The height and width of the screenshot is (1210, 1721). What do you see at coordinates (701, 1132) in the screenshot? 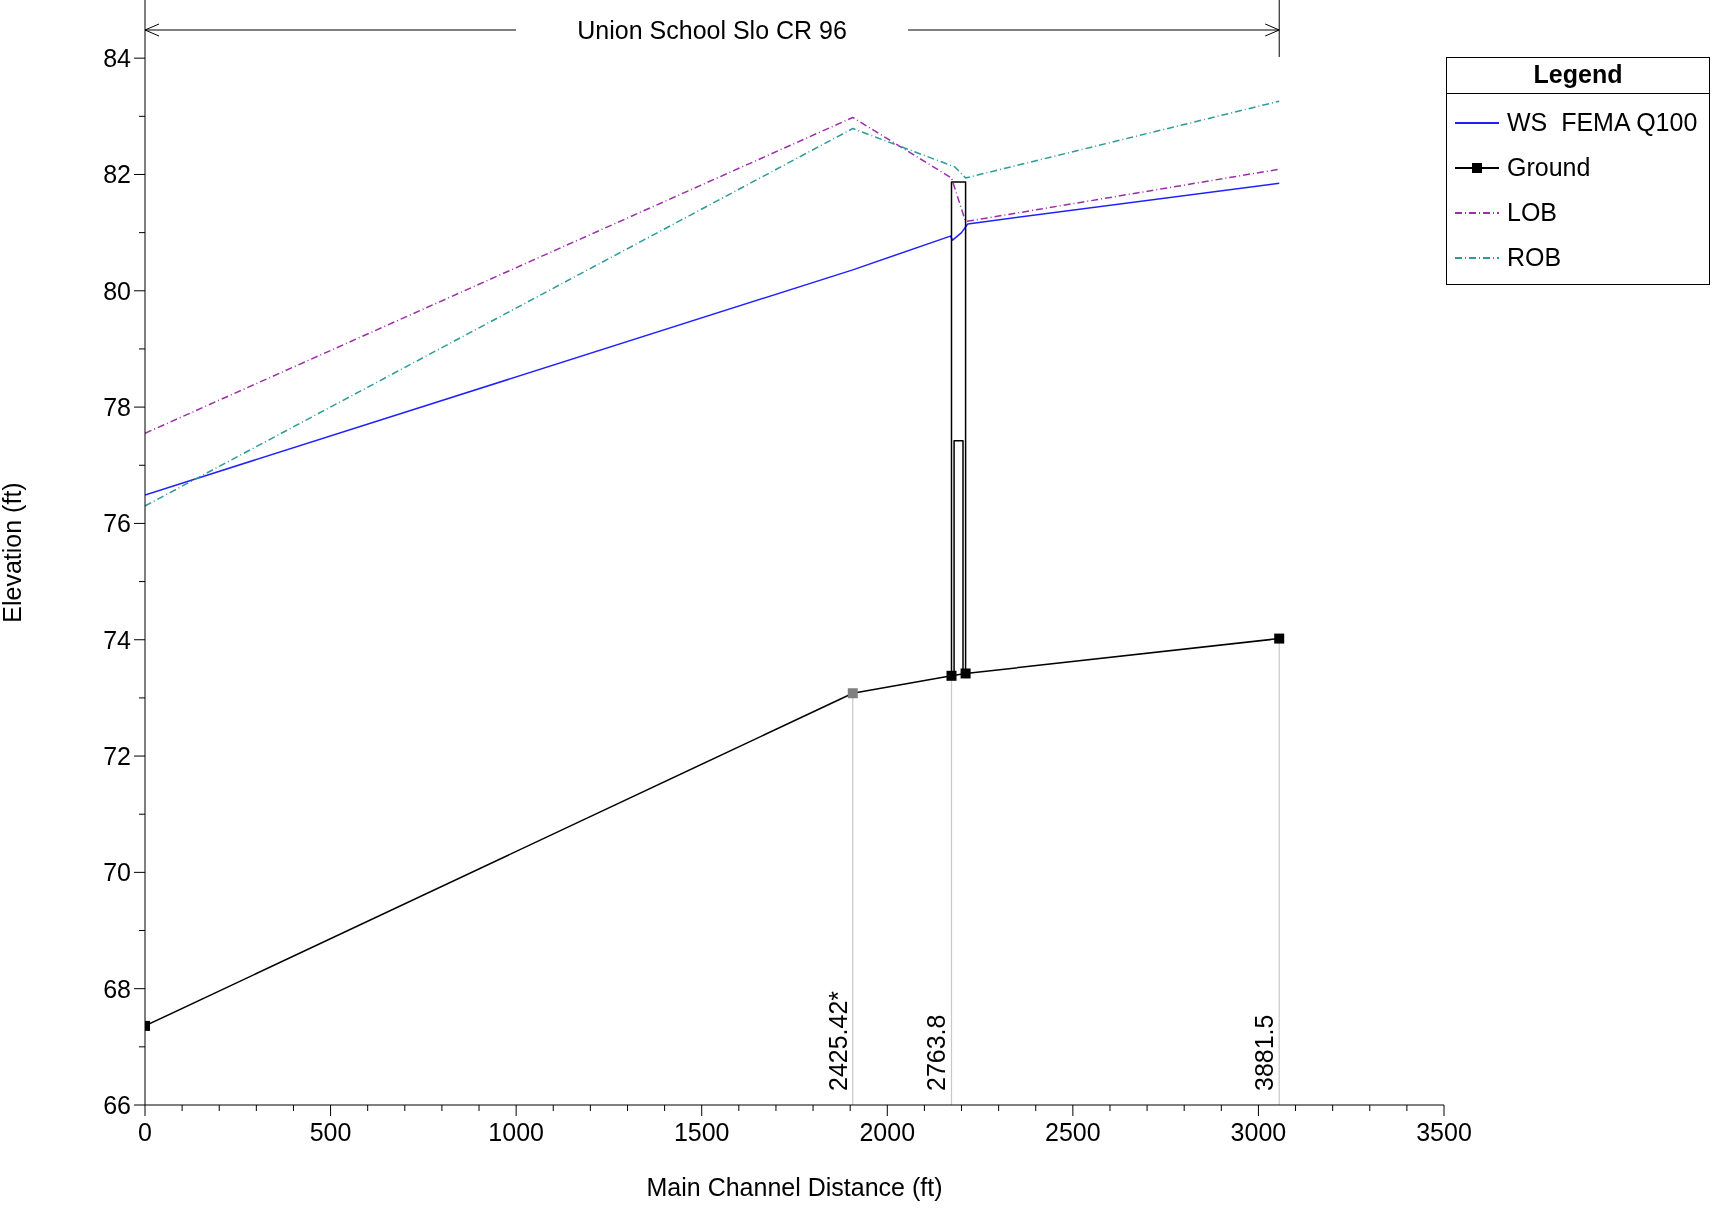
I see `x-tick-label: 1500` at bounding box center [701, 1132].